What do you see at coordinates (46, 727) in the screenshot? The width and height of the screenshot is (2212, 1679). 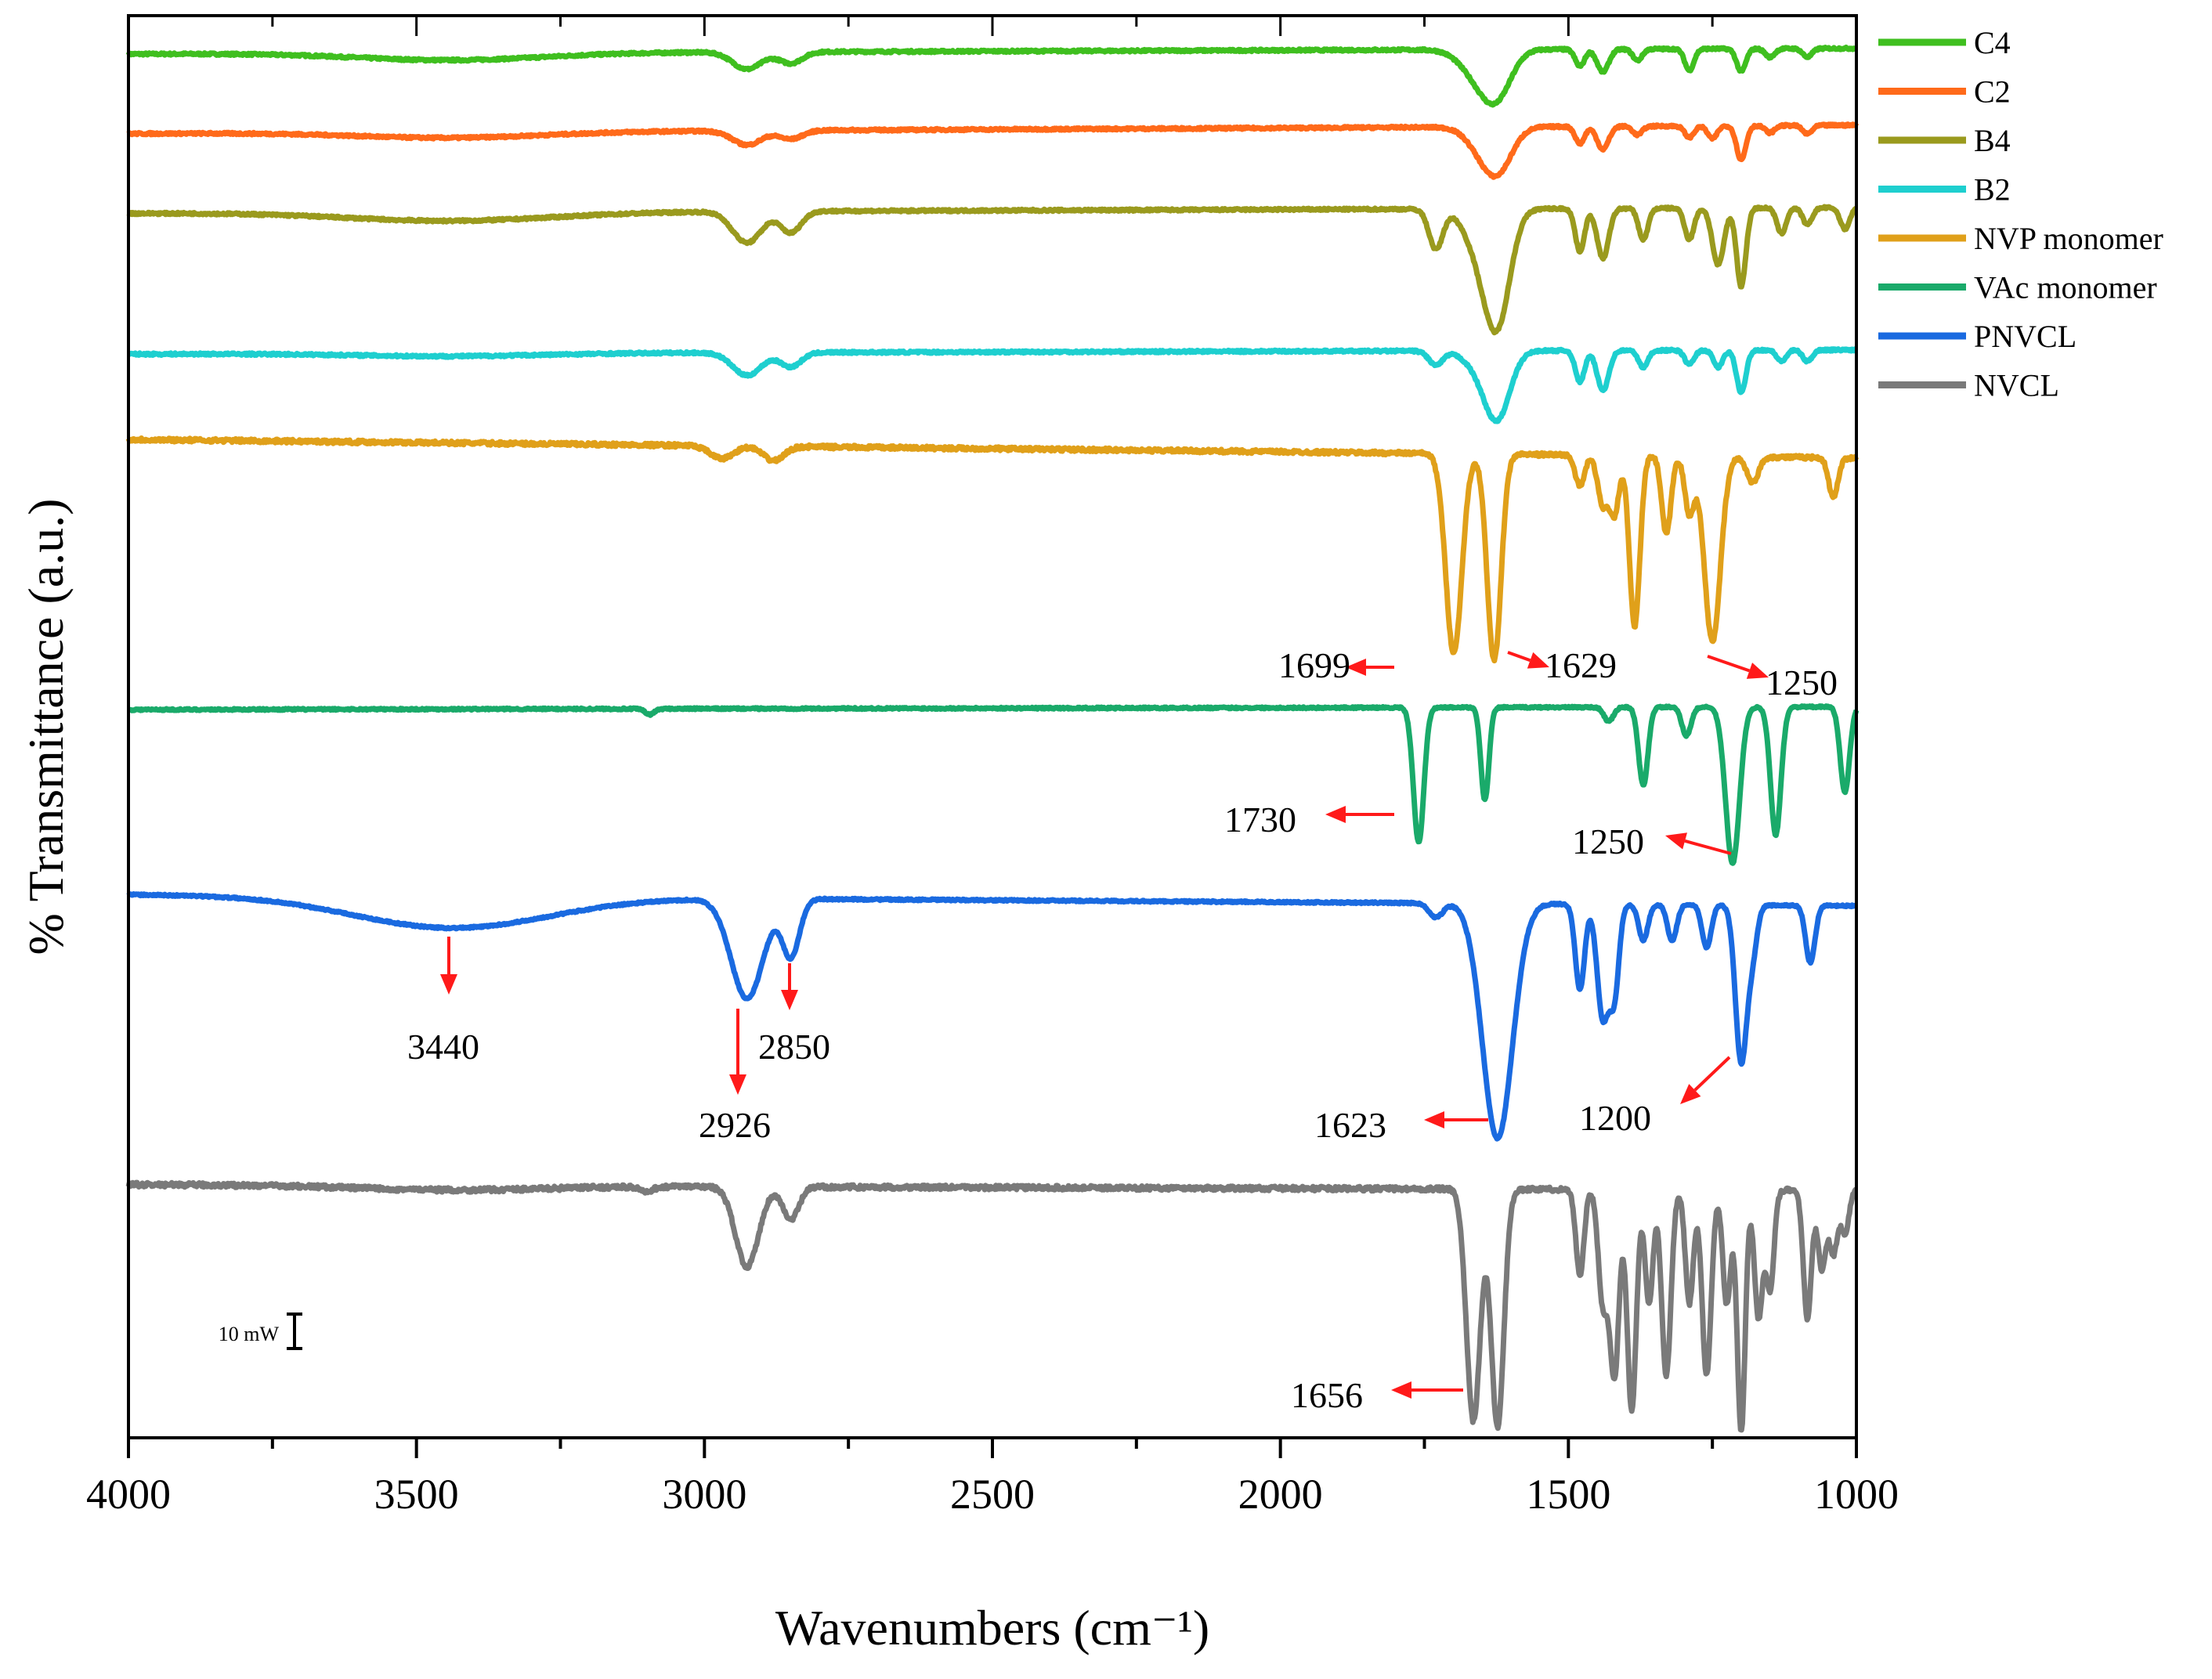 I see `y-axis-label: % Transmittance (a.u.)` at bounding box center [46, 727].